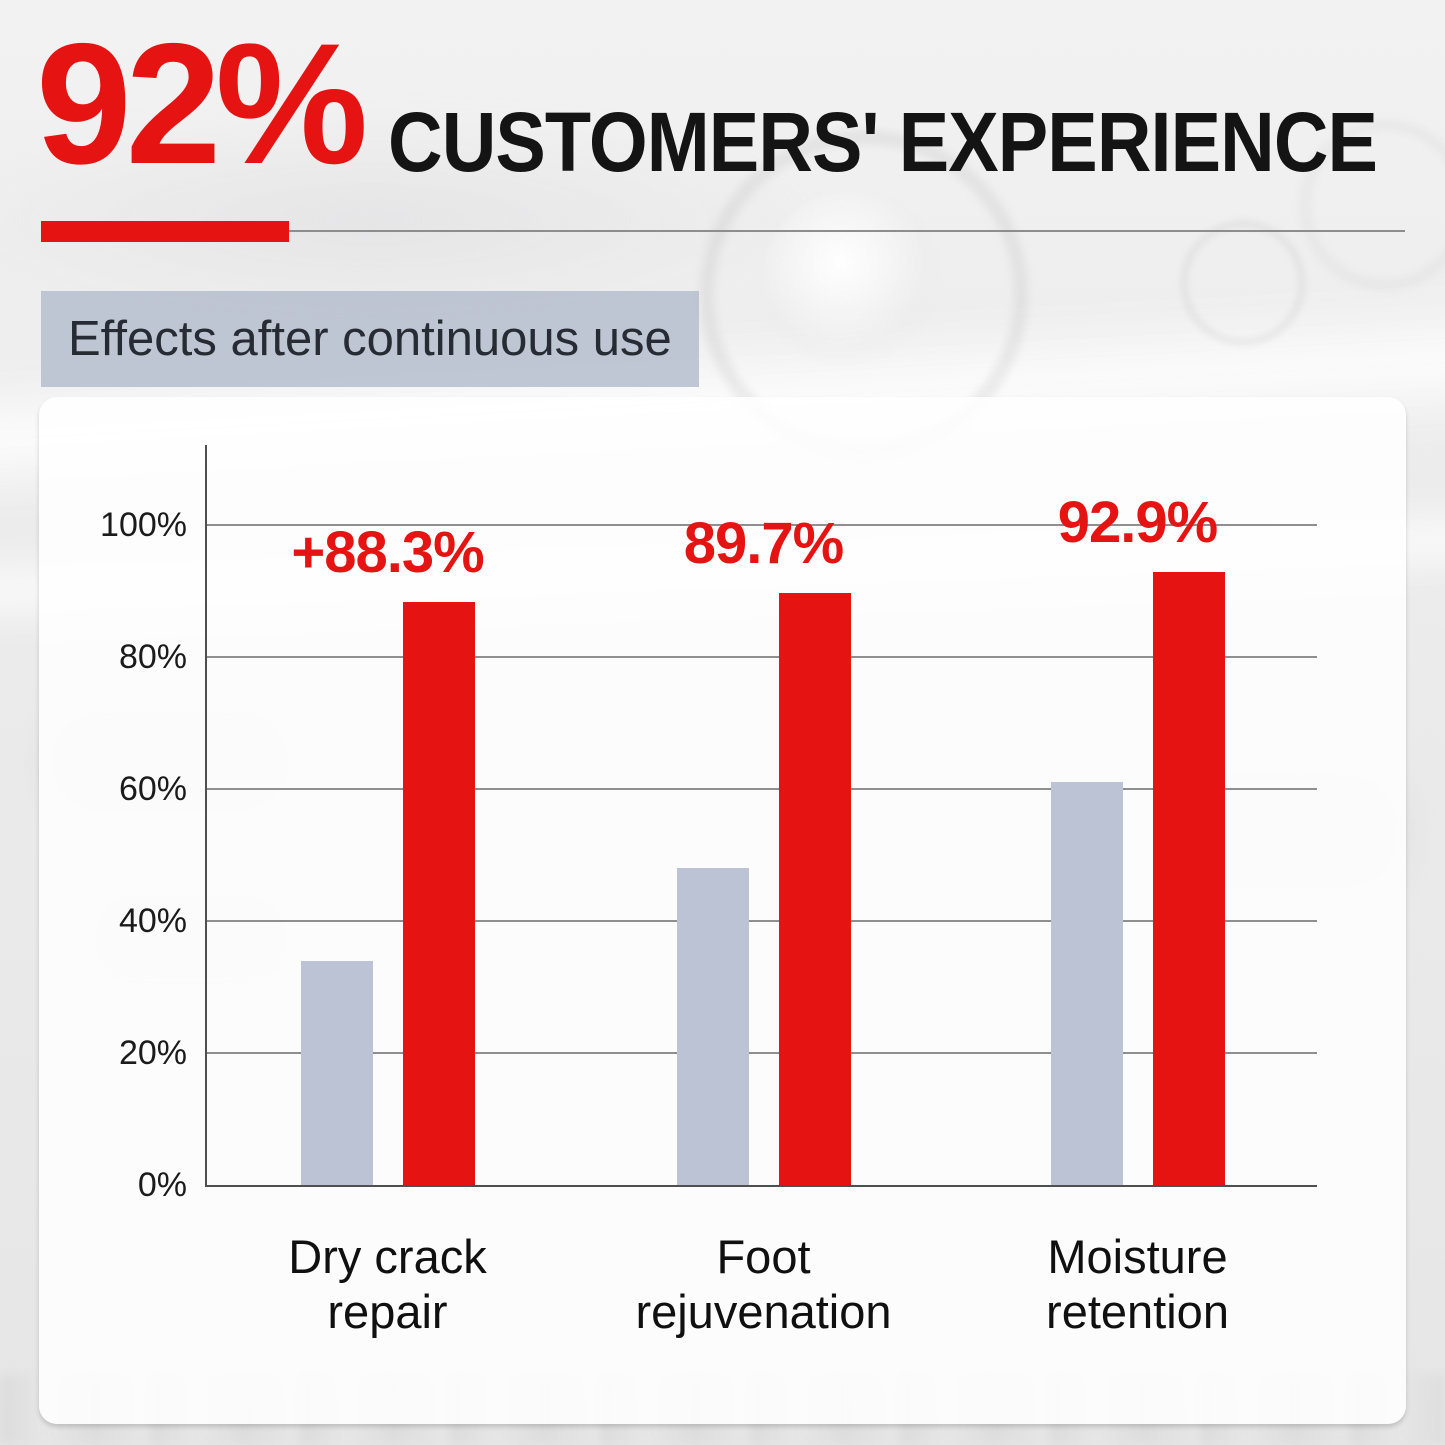 This screenshot has width=1445, height=1445. What do you see at coordinates (387, 1312) in the screenshot?
I see `category-label-line: repair` at bounding box center [387, 1312].